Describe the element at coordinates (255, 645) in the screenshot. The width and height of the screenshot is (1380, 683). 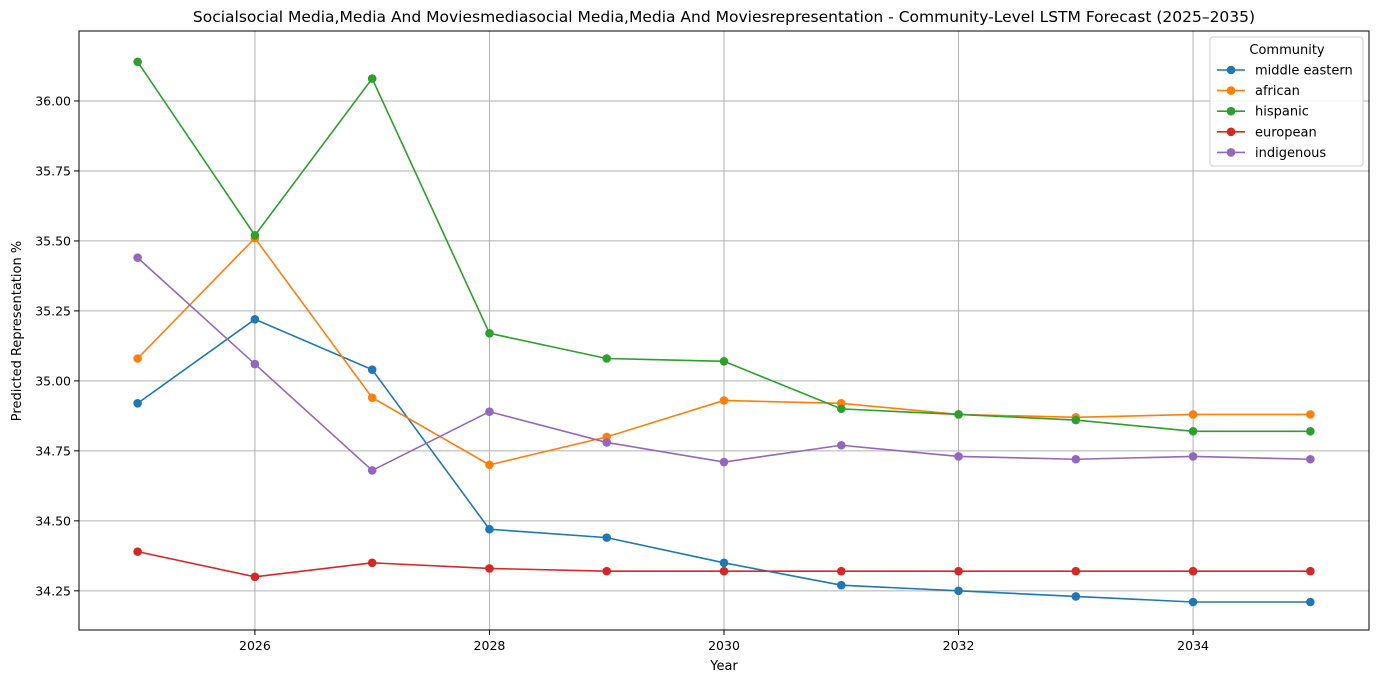
I see `x-tick-label: 2026` at that location.